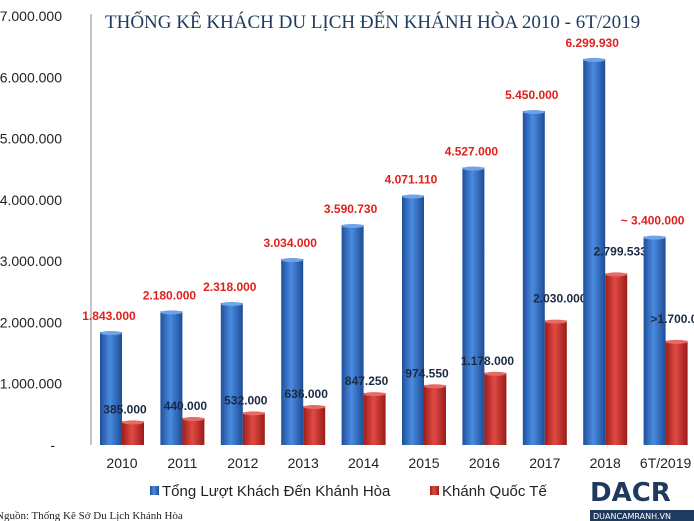 The width and height of the screenshot is (694, 521). Describe the element at coordinates (593, 43) in the screenshot. I see `data-label-total: 6.299.930` at that location.